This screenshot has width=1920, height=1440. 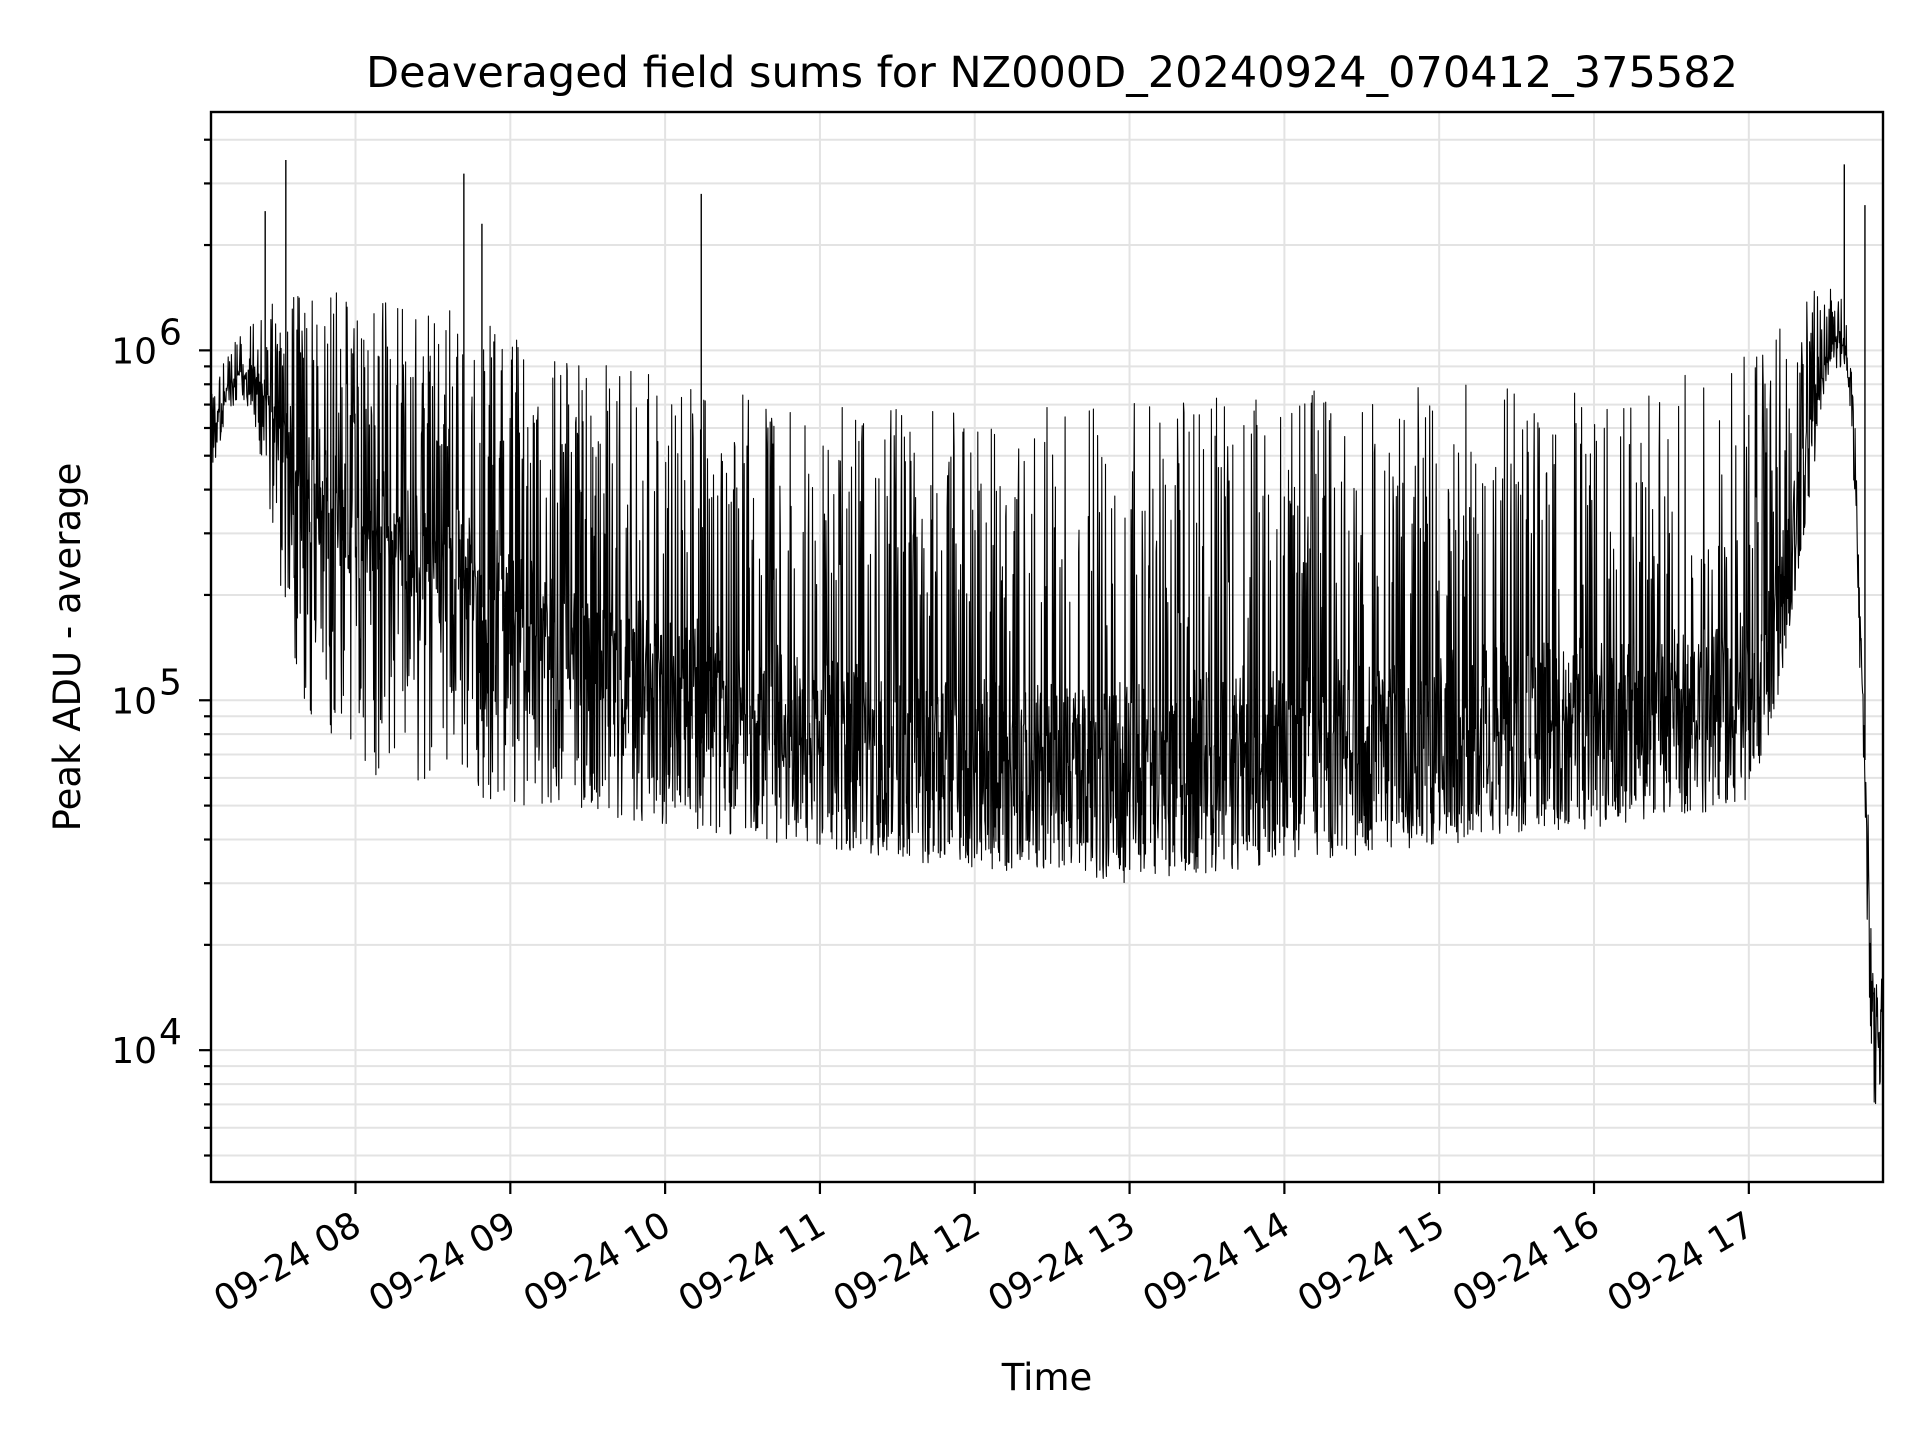 I want to click on y-tick-exponent: 4, so click(x=170, y=1032).